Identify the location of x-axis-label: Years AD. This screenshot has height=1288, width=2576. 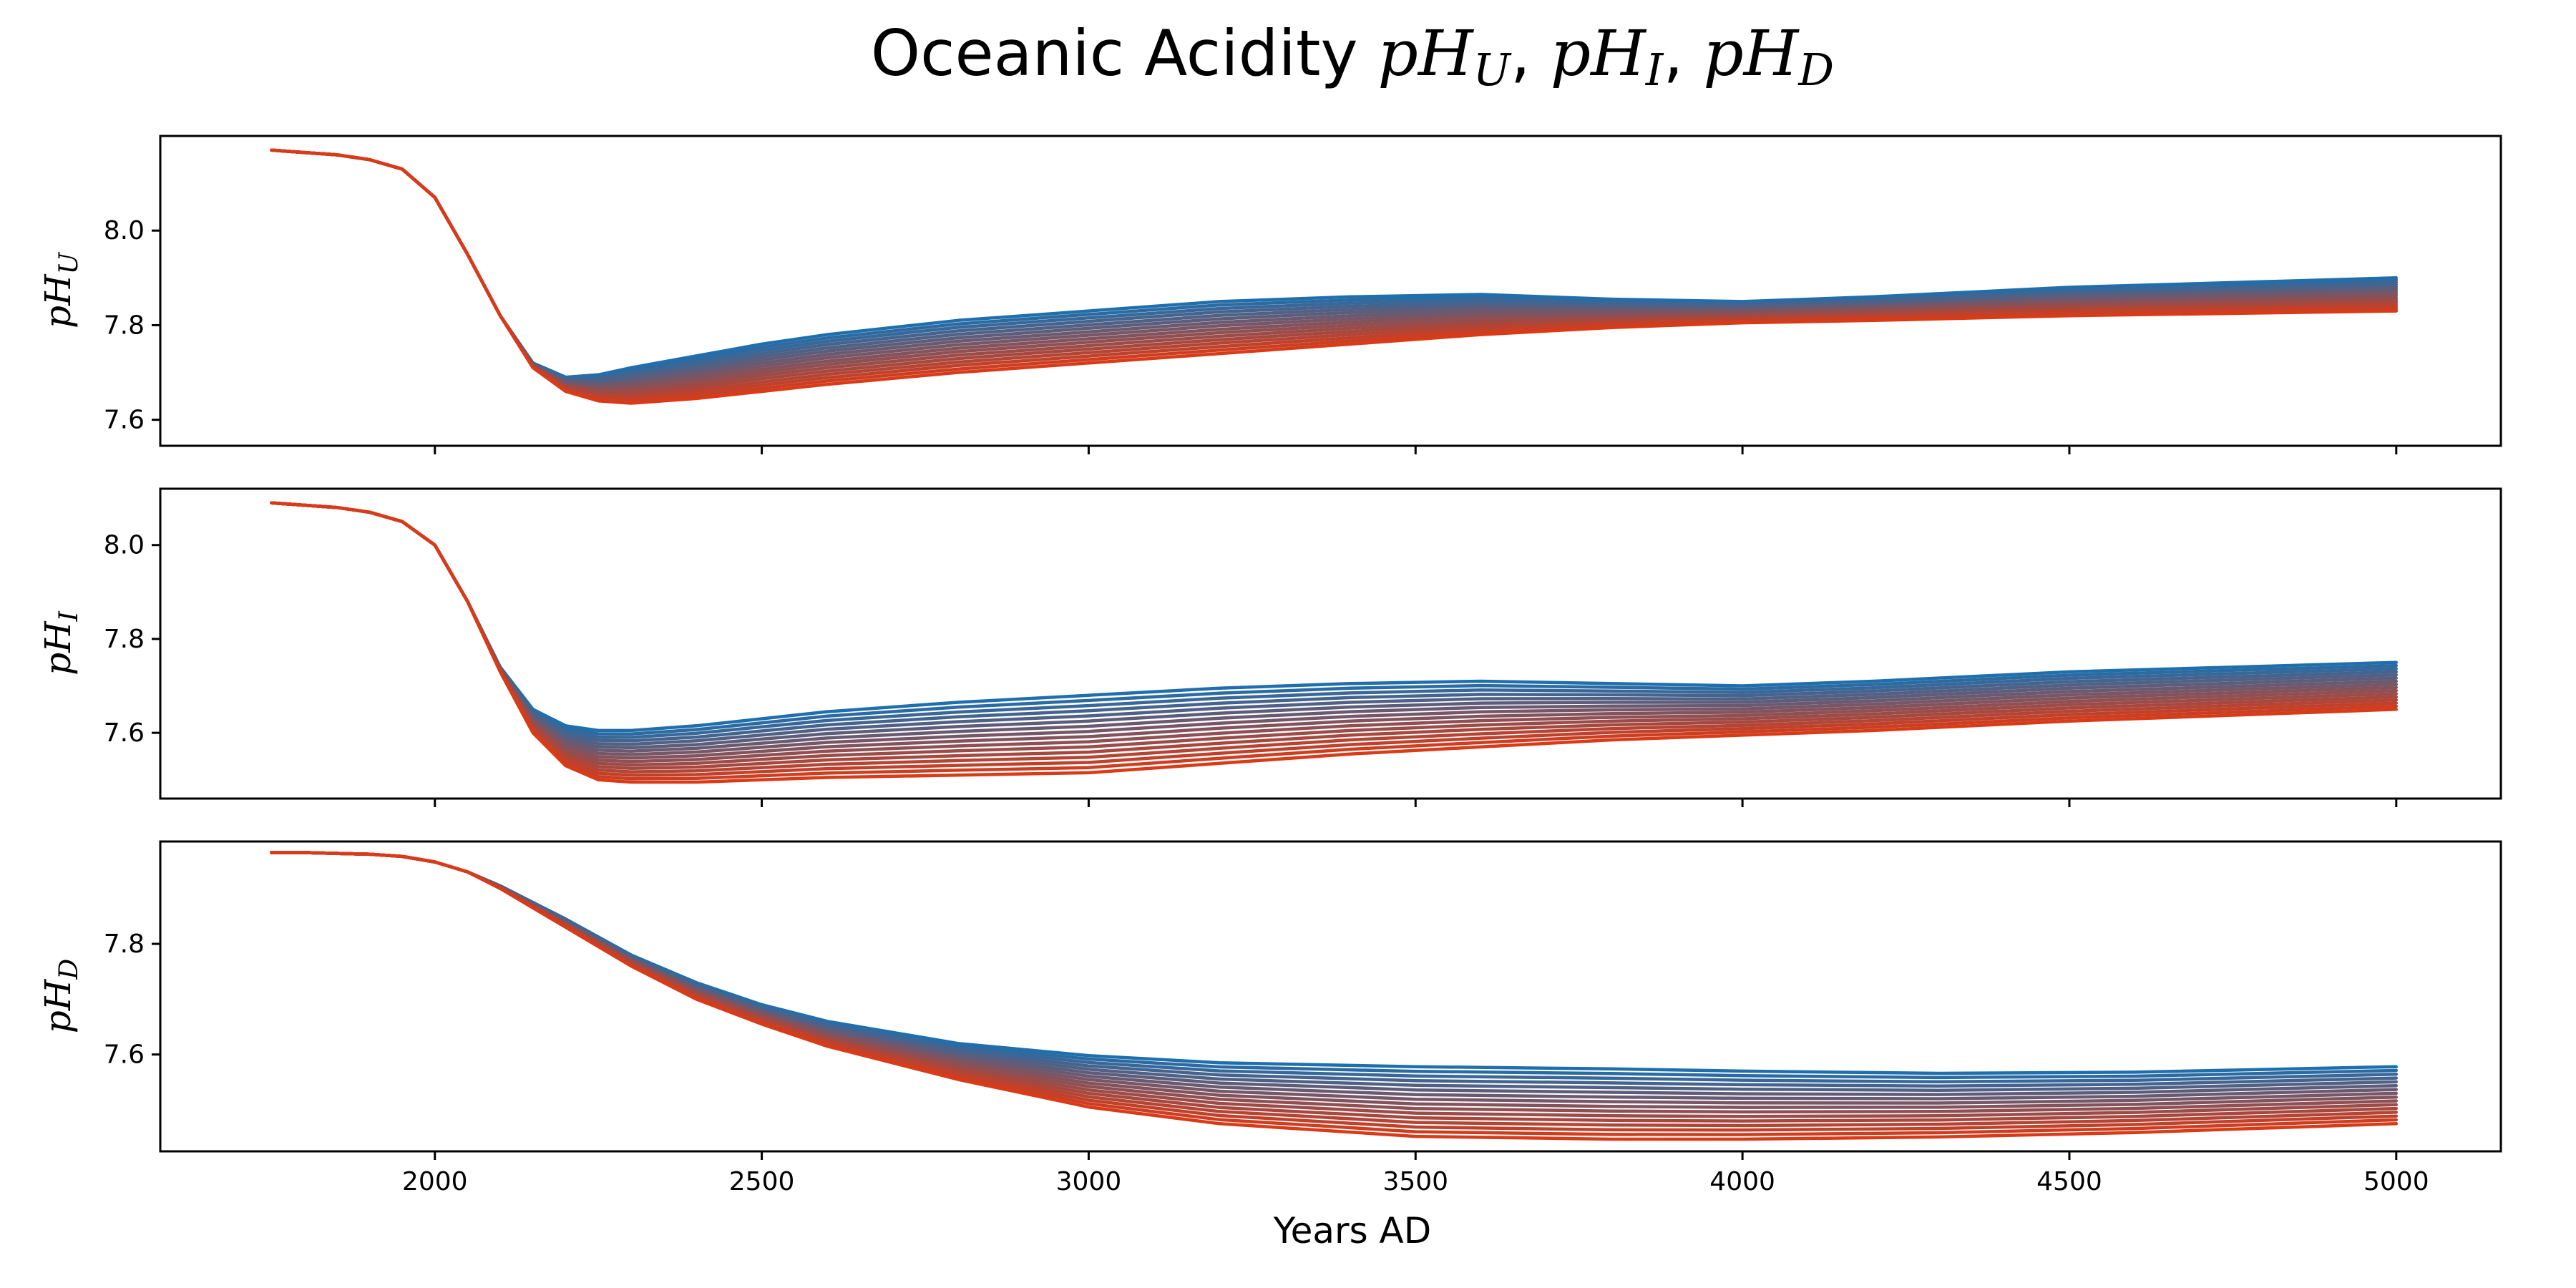
(1352, 1231).